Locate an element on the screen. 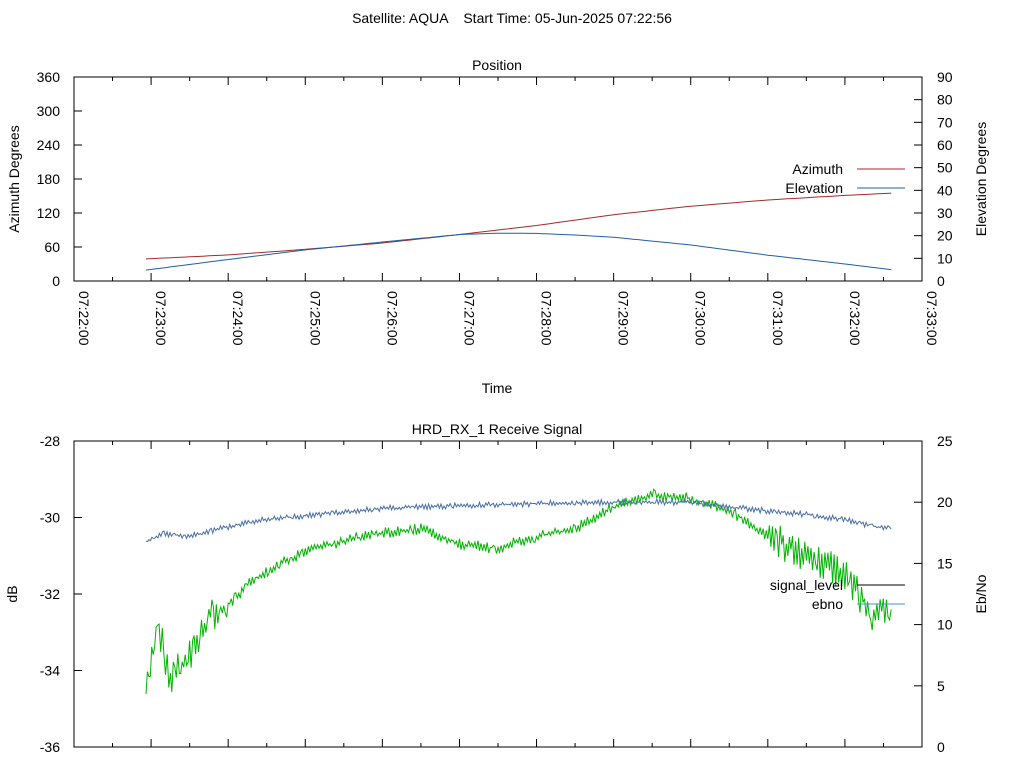 The width and height of the screenshot is (1024, 768). y-tick-label: 240 is located at coordinates (49, 145).